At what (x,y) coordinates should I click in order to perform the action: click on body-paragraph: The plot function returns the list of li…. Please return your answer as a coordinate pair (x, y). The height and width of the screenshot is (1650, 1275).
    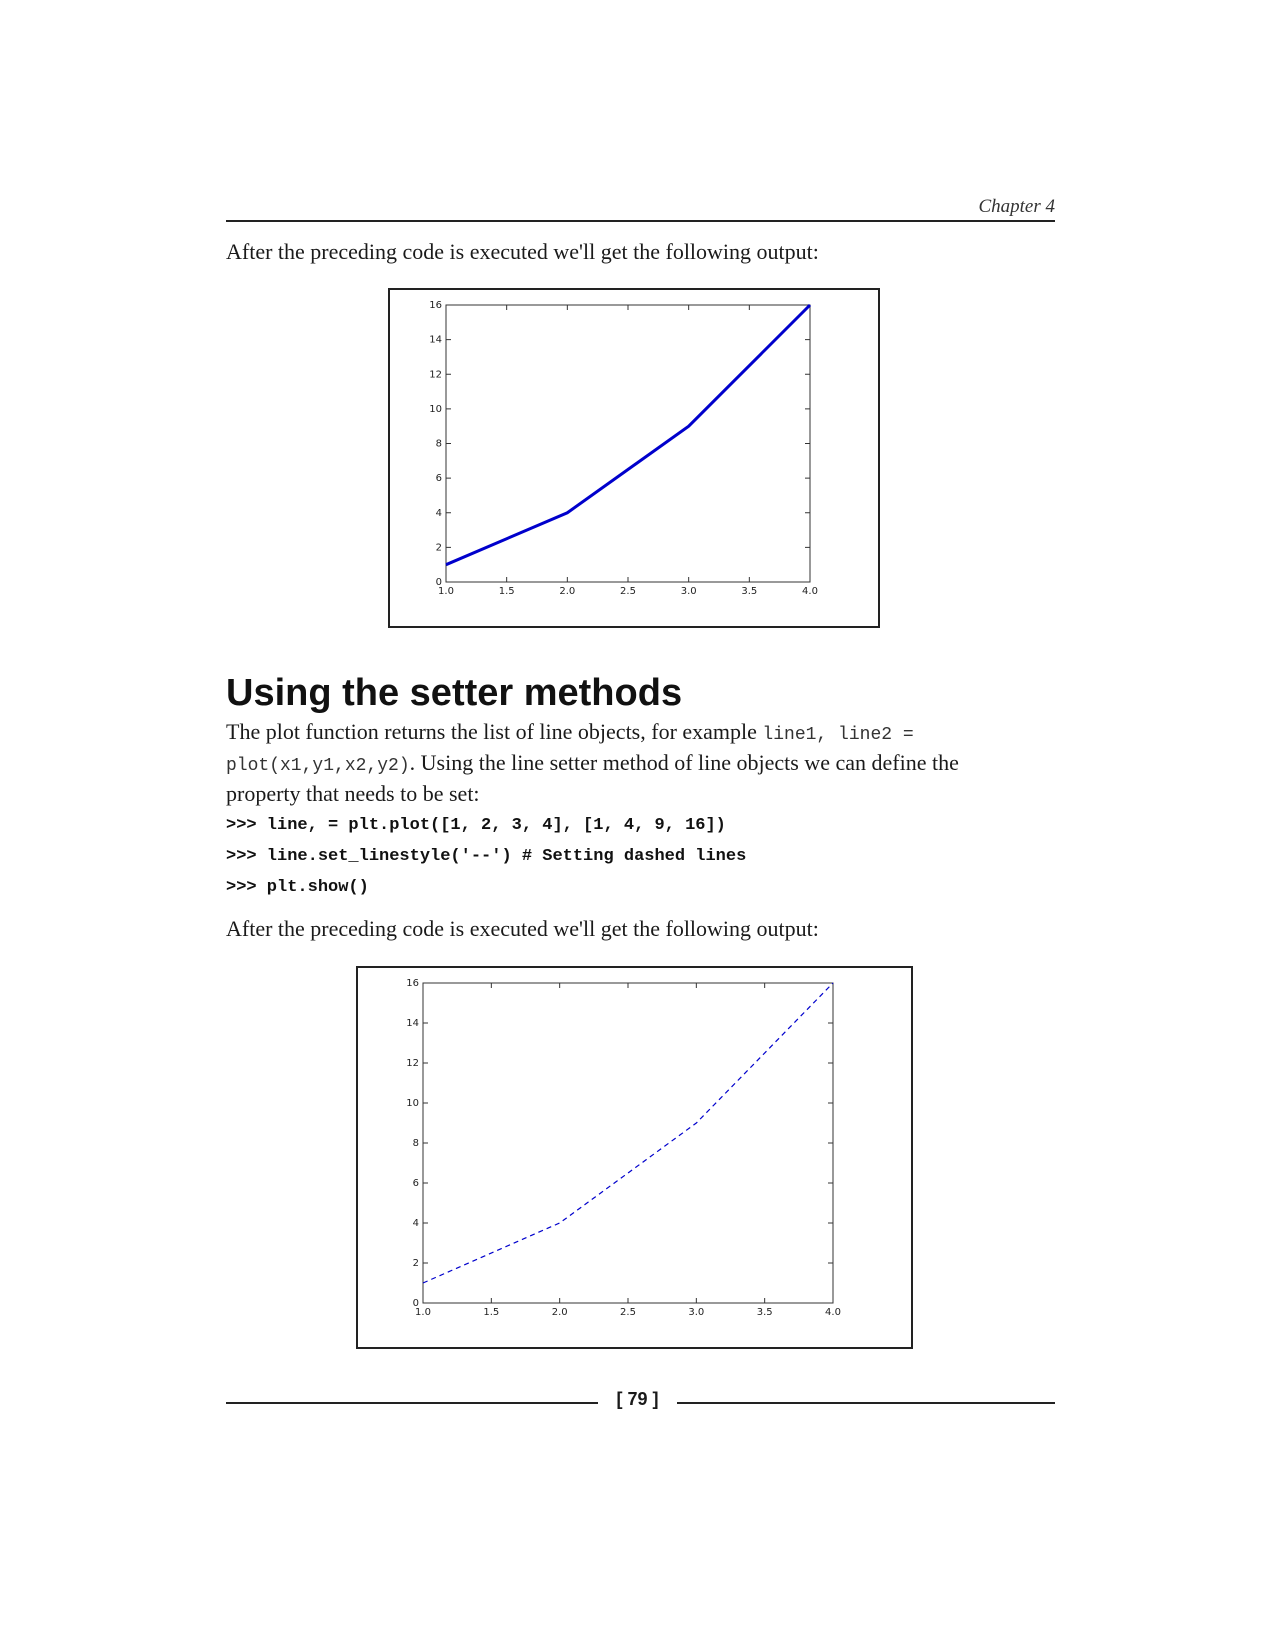
    Looking at the image, I should click on (616, 762).